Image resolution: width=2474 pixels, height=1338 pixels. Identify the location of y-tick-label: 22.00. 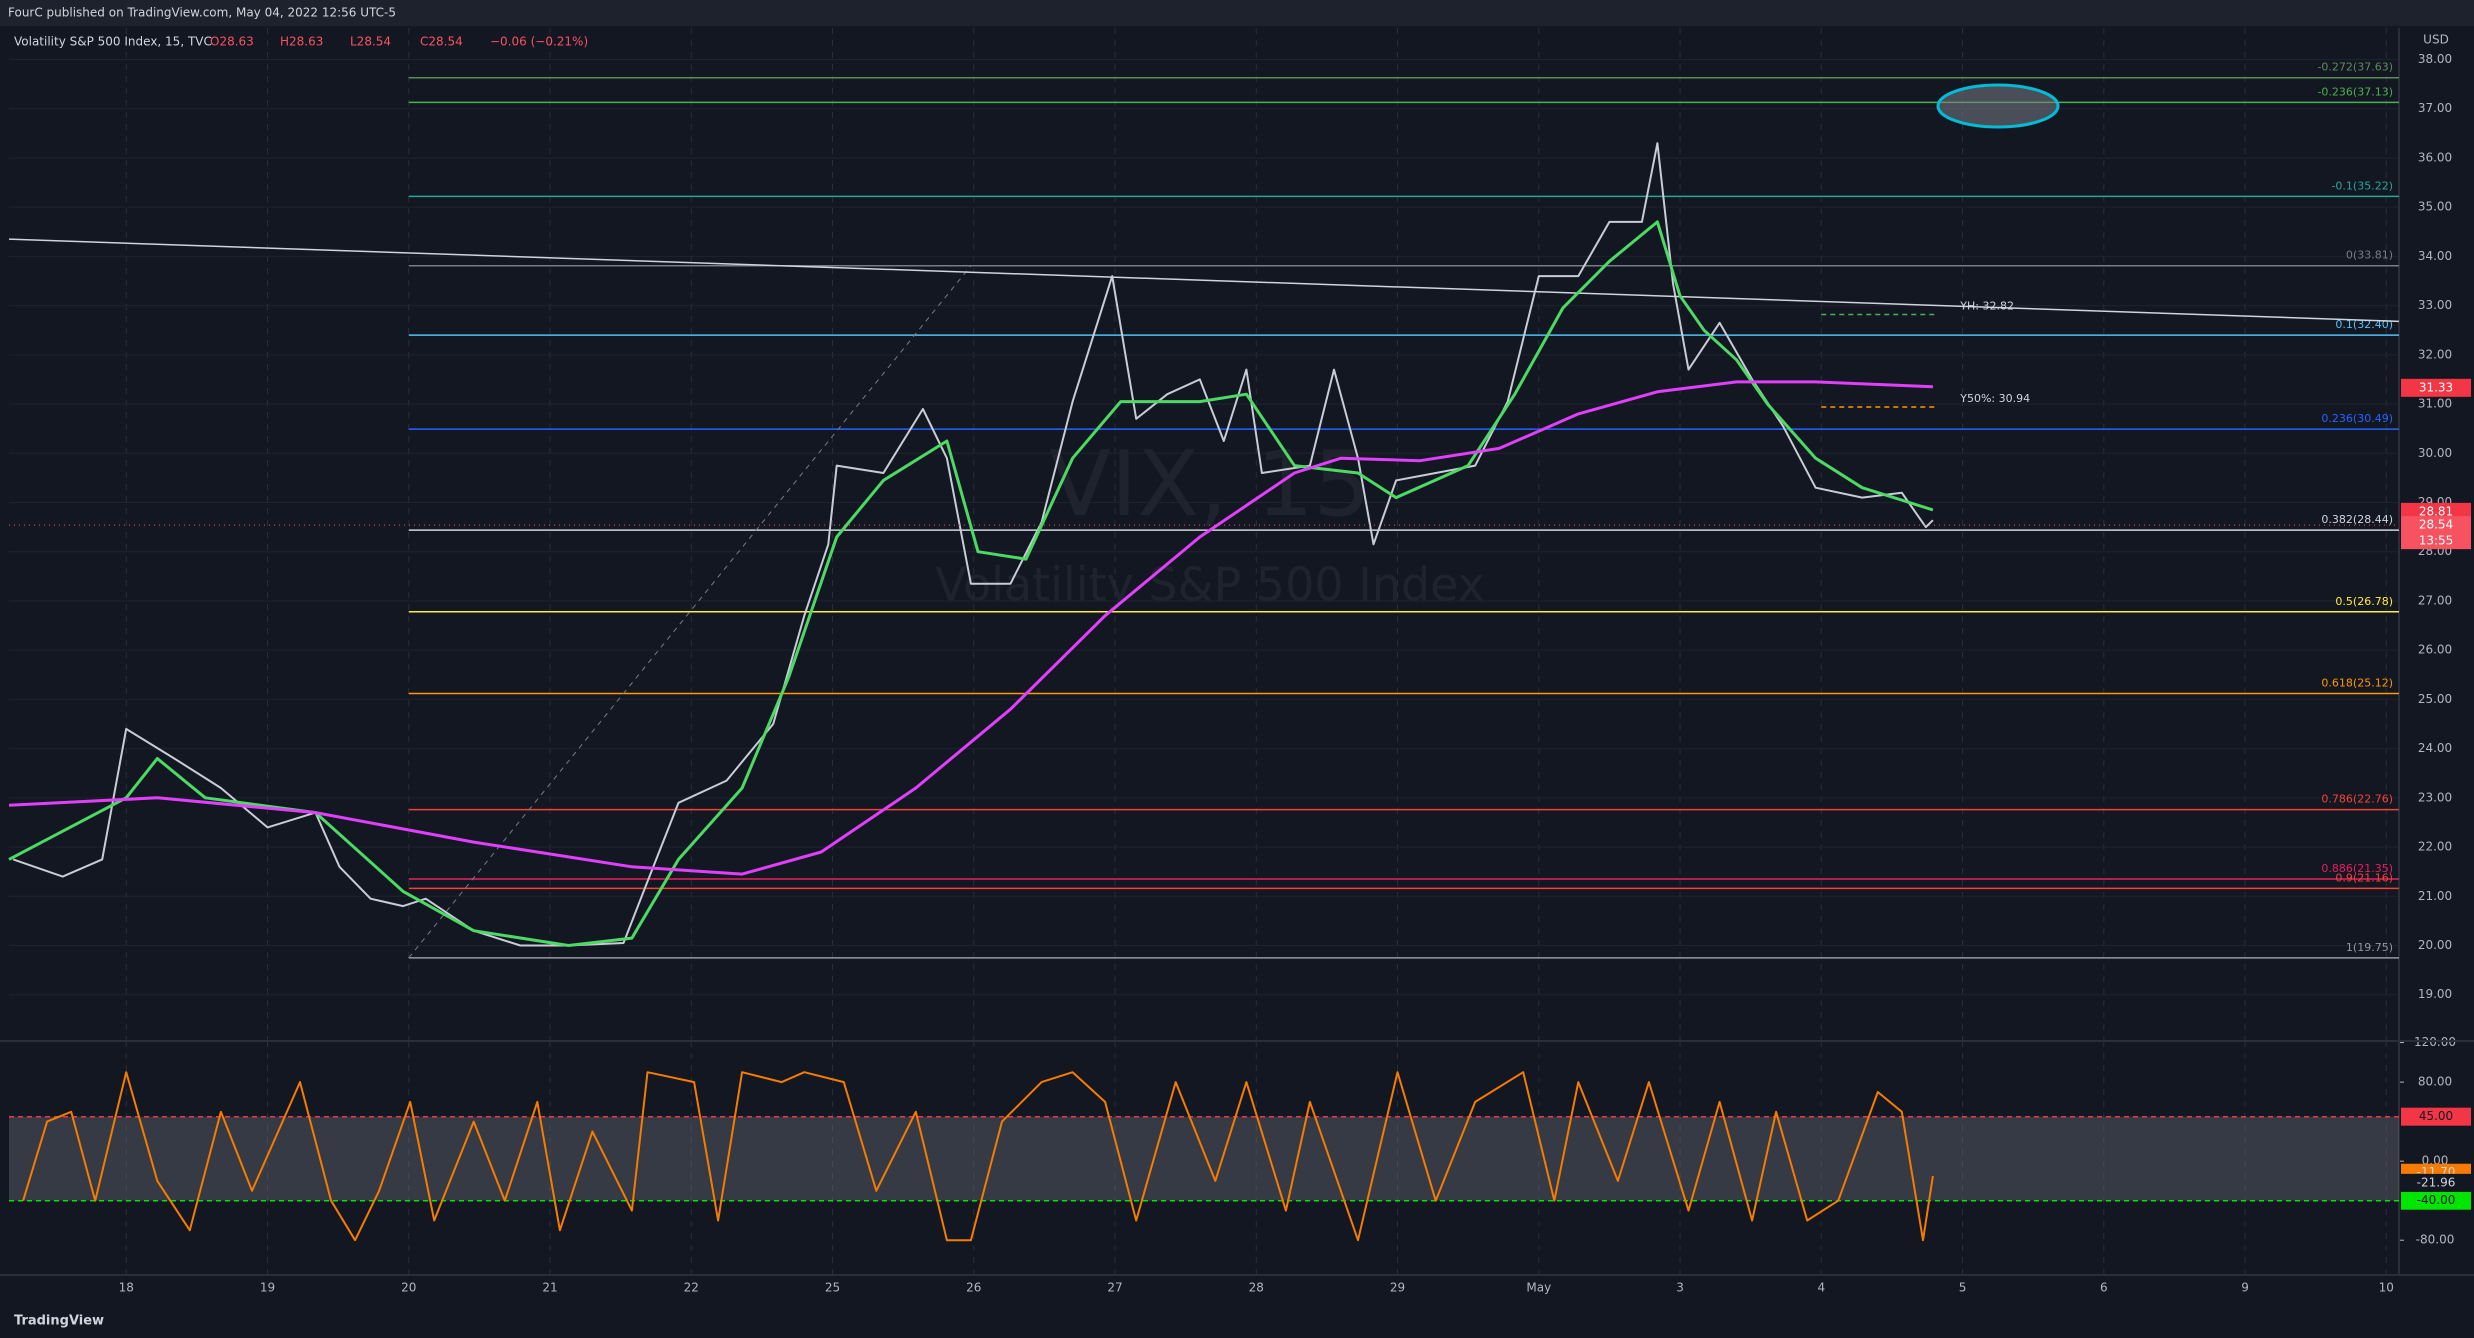
(2435, 847).